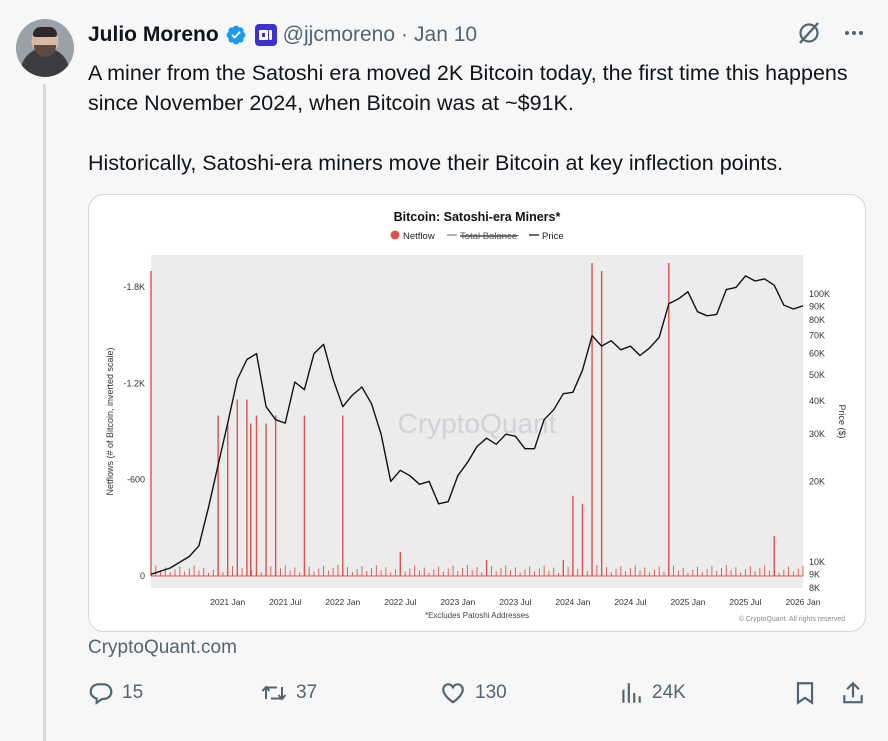 The image size is (888, 741). I want to click on bookmark-button, so click(805, 693).